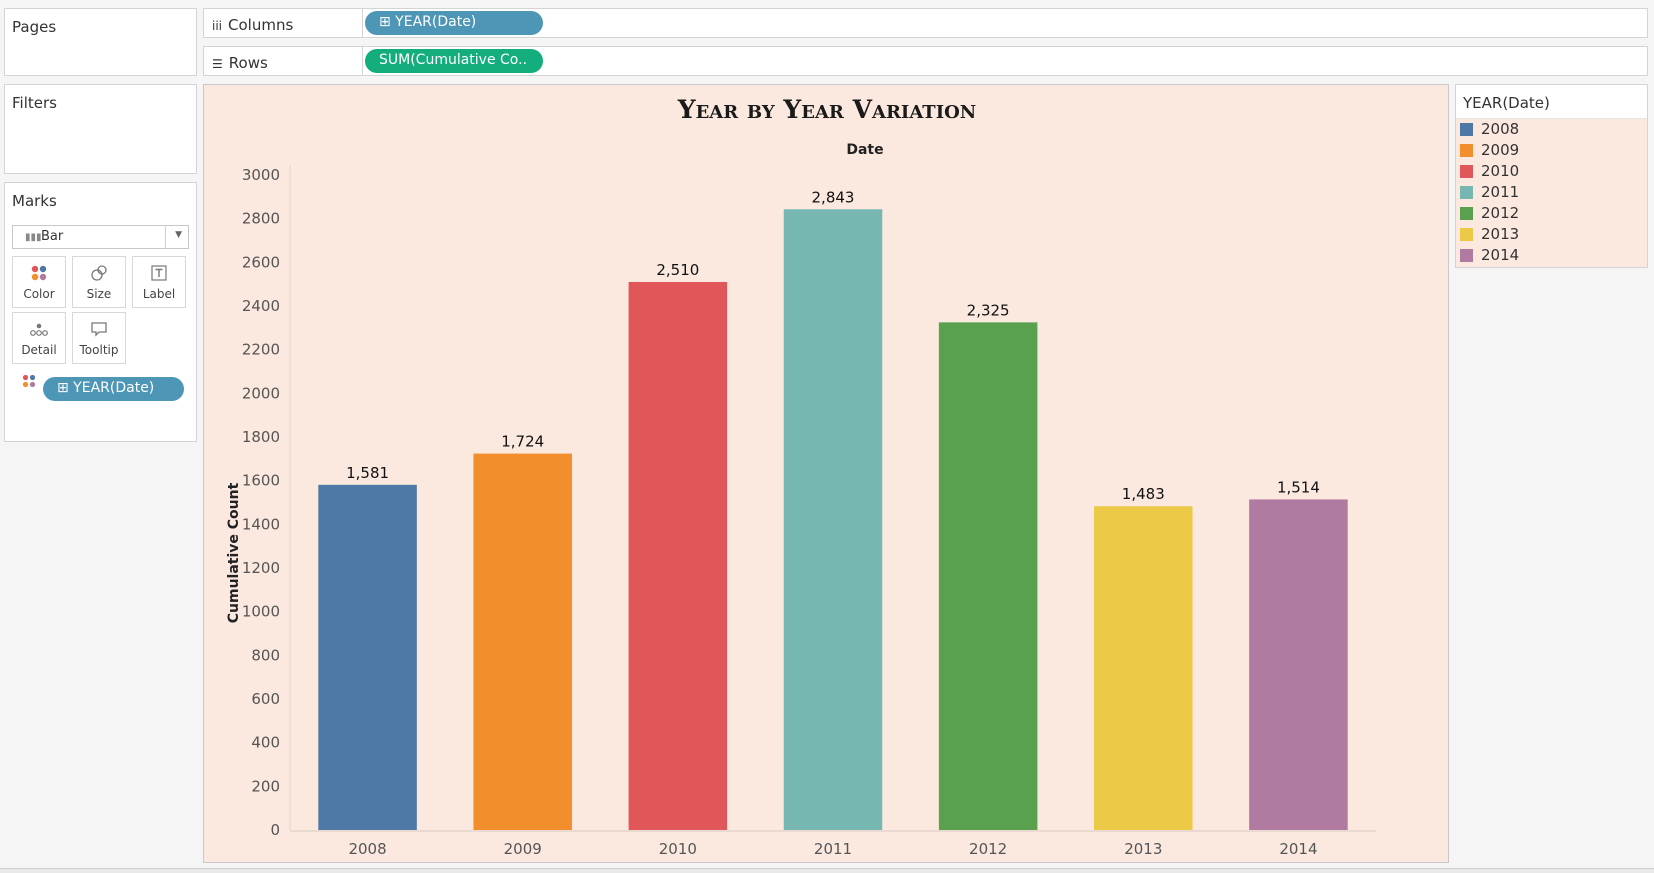 This screenshot has width=1654, height=873. I want to click on y-tick-label: 1800, so click(261, 437).